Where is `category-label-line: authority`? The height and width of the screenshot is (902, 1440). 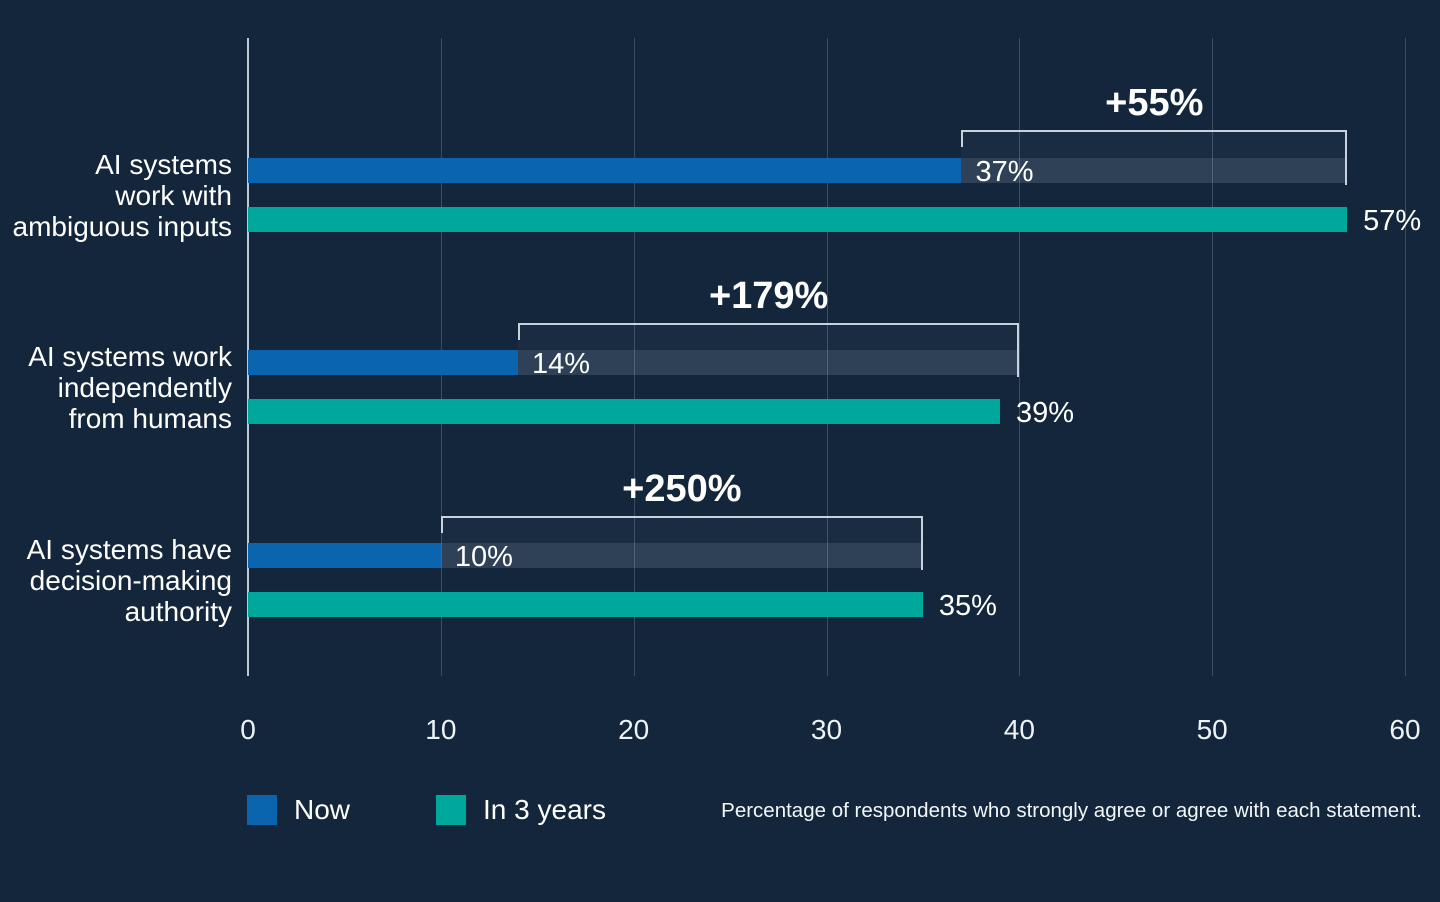 category-label-line: authority is located at coordinates (178, 611).